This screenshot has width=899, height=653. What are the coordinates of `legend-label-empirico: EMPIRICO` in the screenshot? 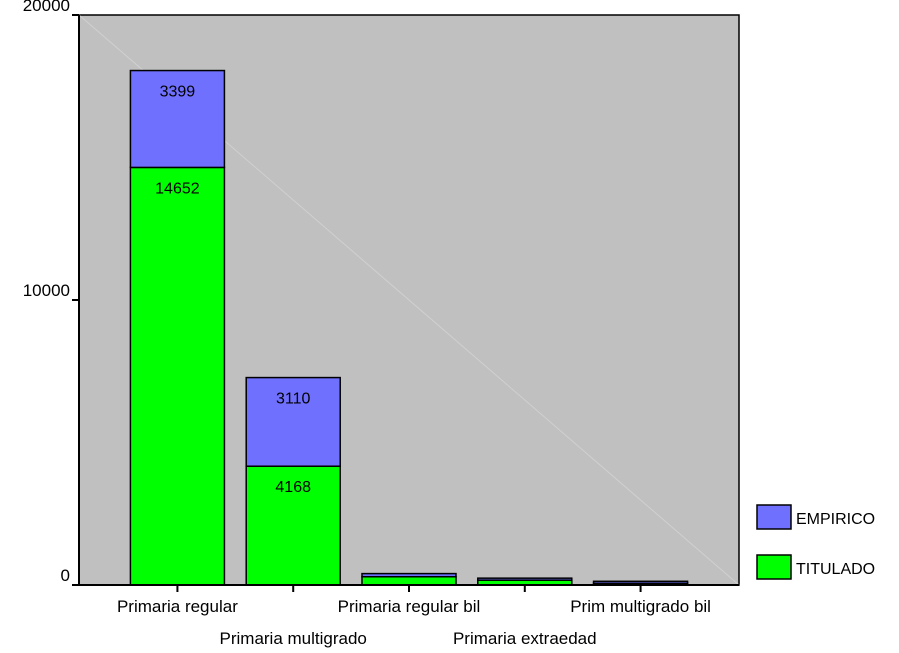 It's located at (835, 519).